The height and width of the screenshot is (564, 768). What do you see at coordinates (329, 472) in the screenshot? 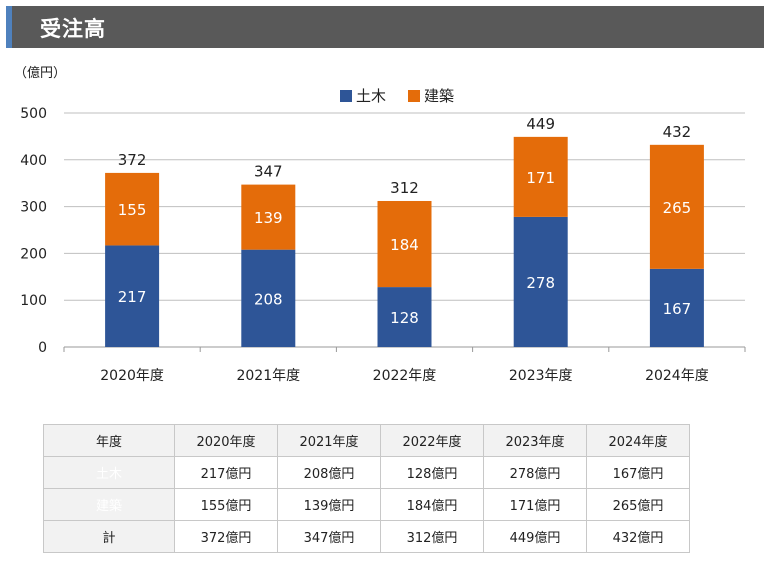
I see `table-cell: 208億円` at bounding box center [329, 472].